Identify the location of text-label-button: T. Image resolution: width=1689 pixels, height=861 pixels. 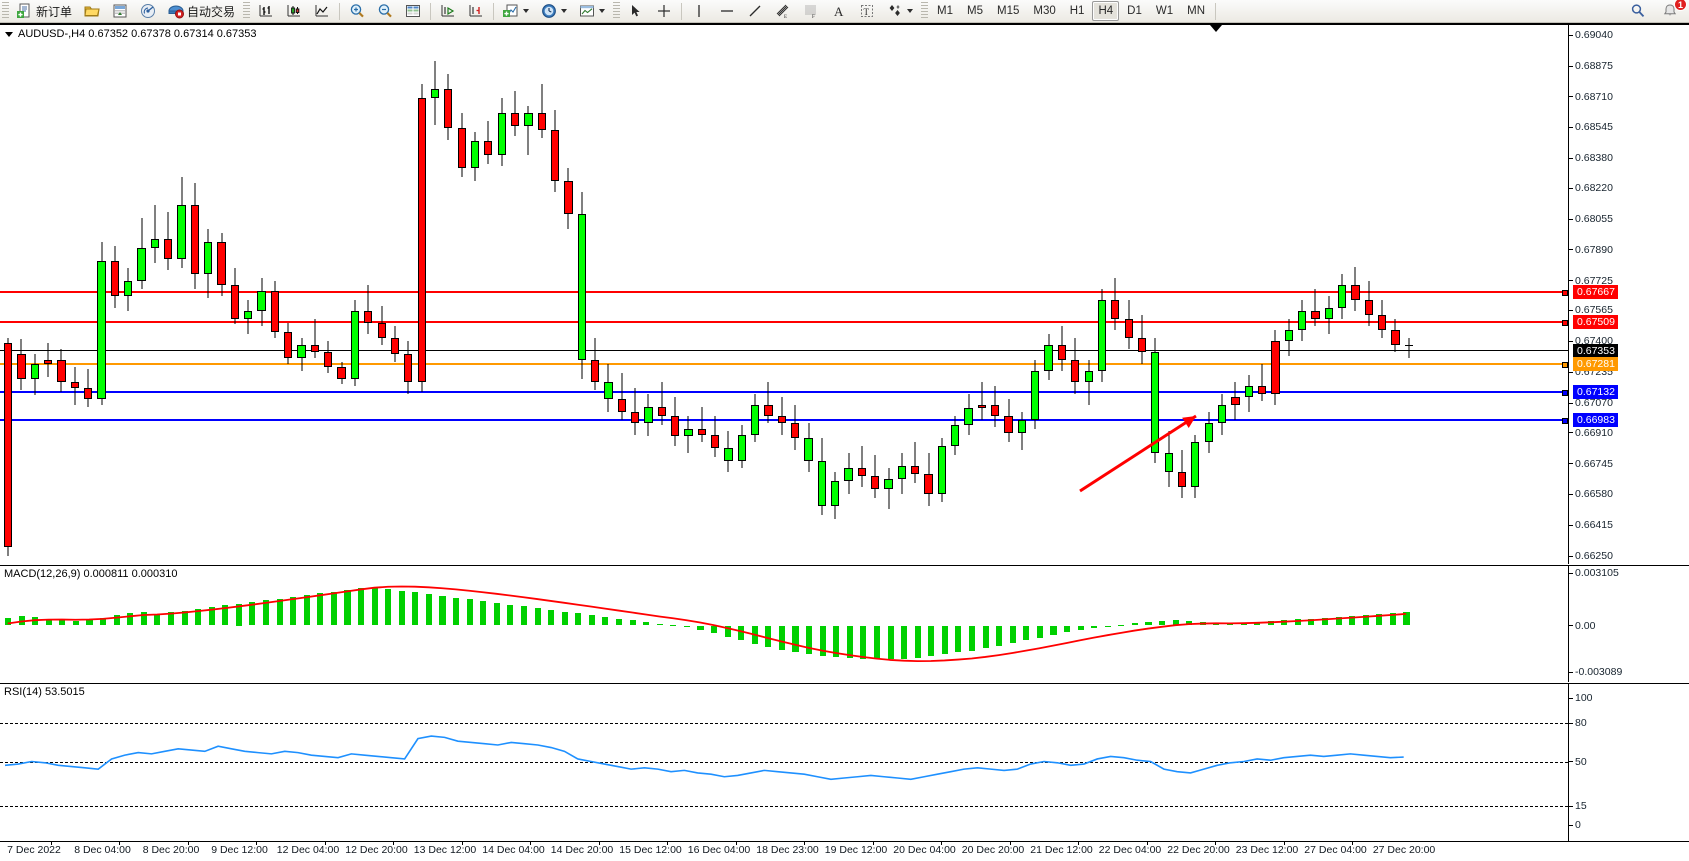
(867, 11).